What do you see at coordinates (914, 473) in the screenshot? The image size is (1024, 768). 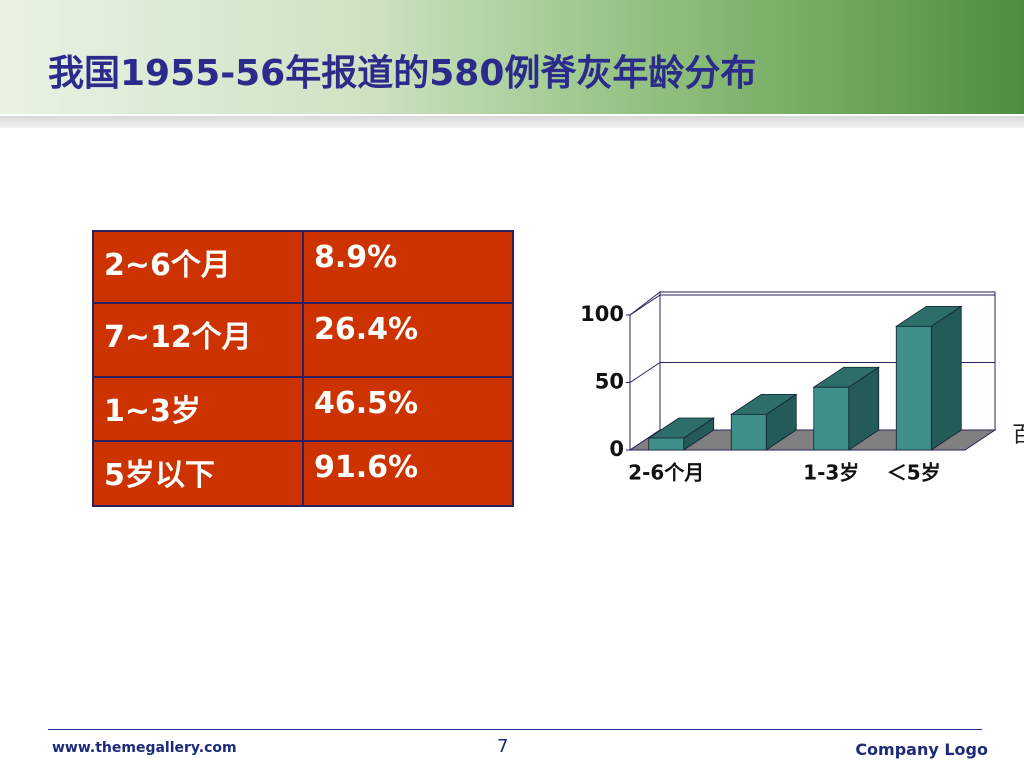 I see `x-tick-label: ＜5岁` at bounding box center [914, 473].